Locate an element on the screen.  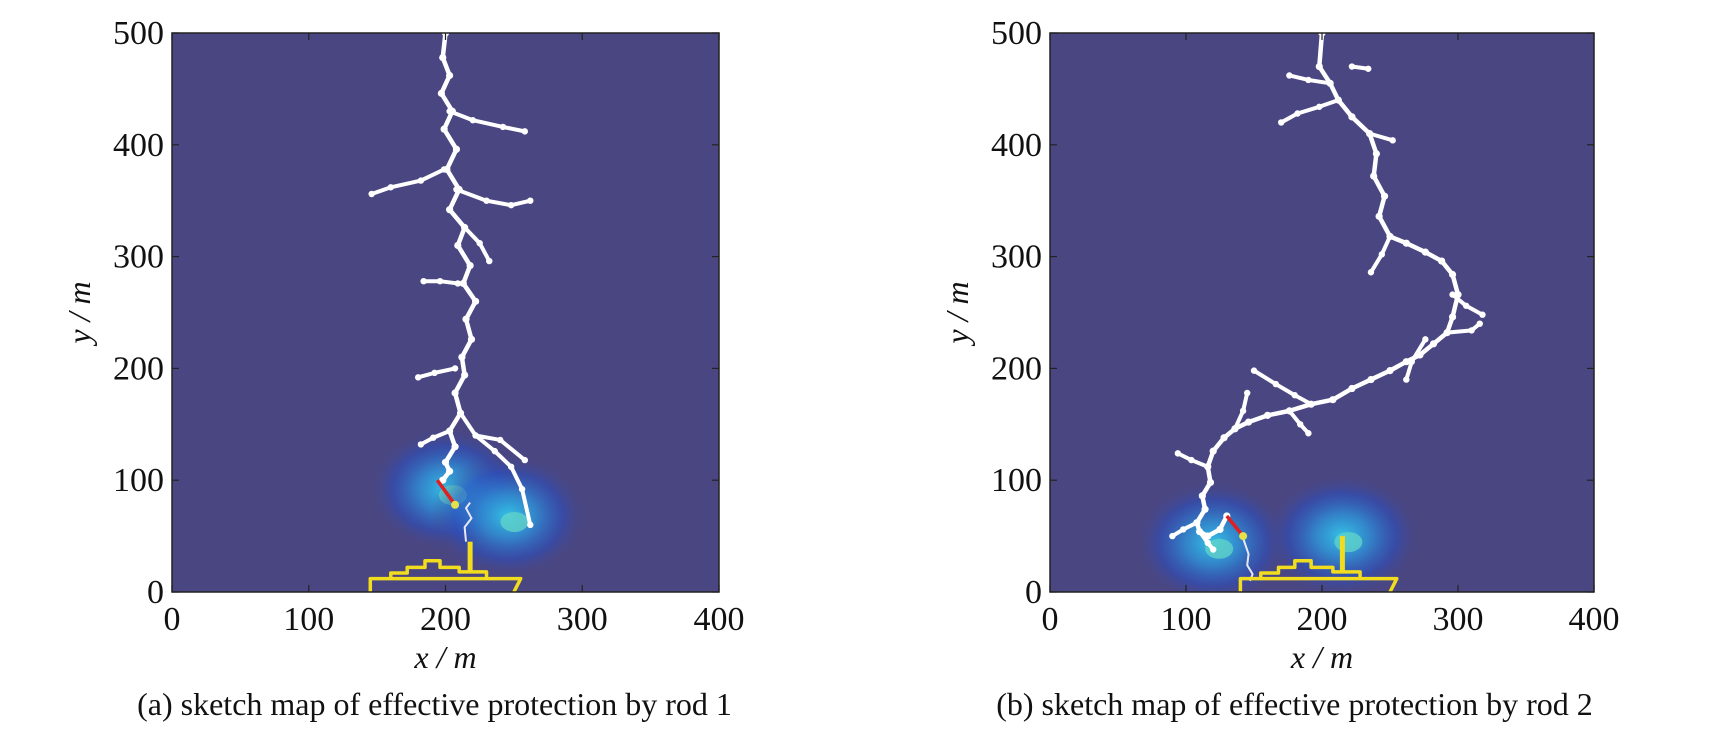
x-axis-label: x / m is located at coordinates (444, 657).